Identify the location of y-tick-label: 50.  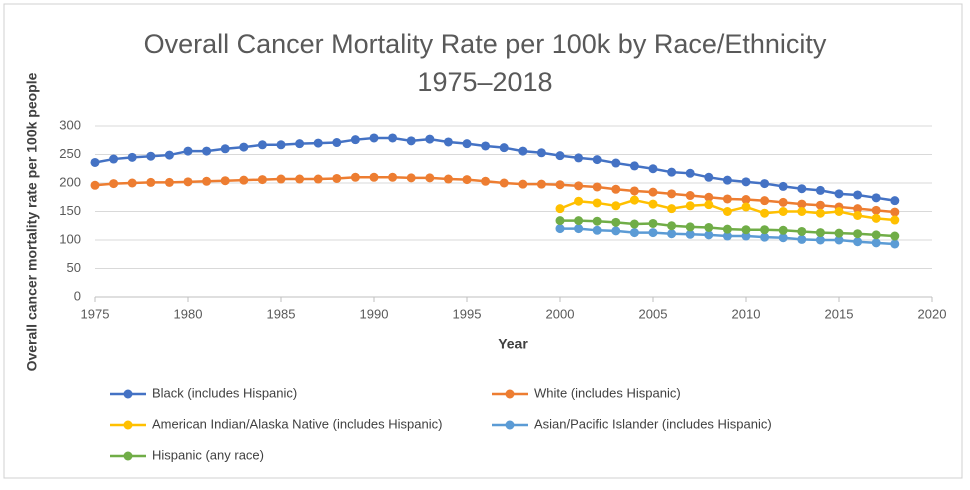
(74, 267).